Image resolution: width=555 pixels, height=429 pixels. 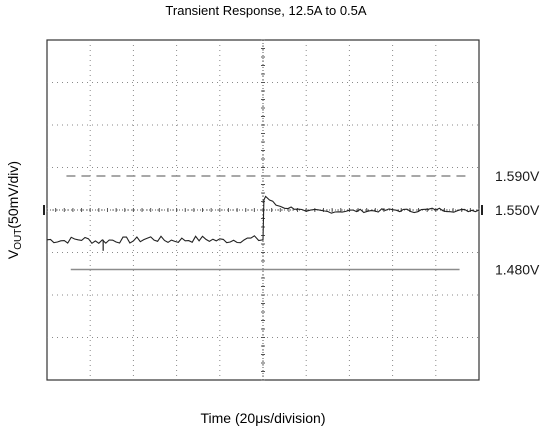 What do you see at coordinates (263, 220) in the screenshot?
I see `series-trace` at bounding box center [263, 220].